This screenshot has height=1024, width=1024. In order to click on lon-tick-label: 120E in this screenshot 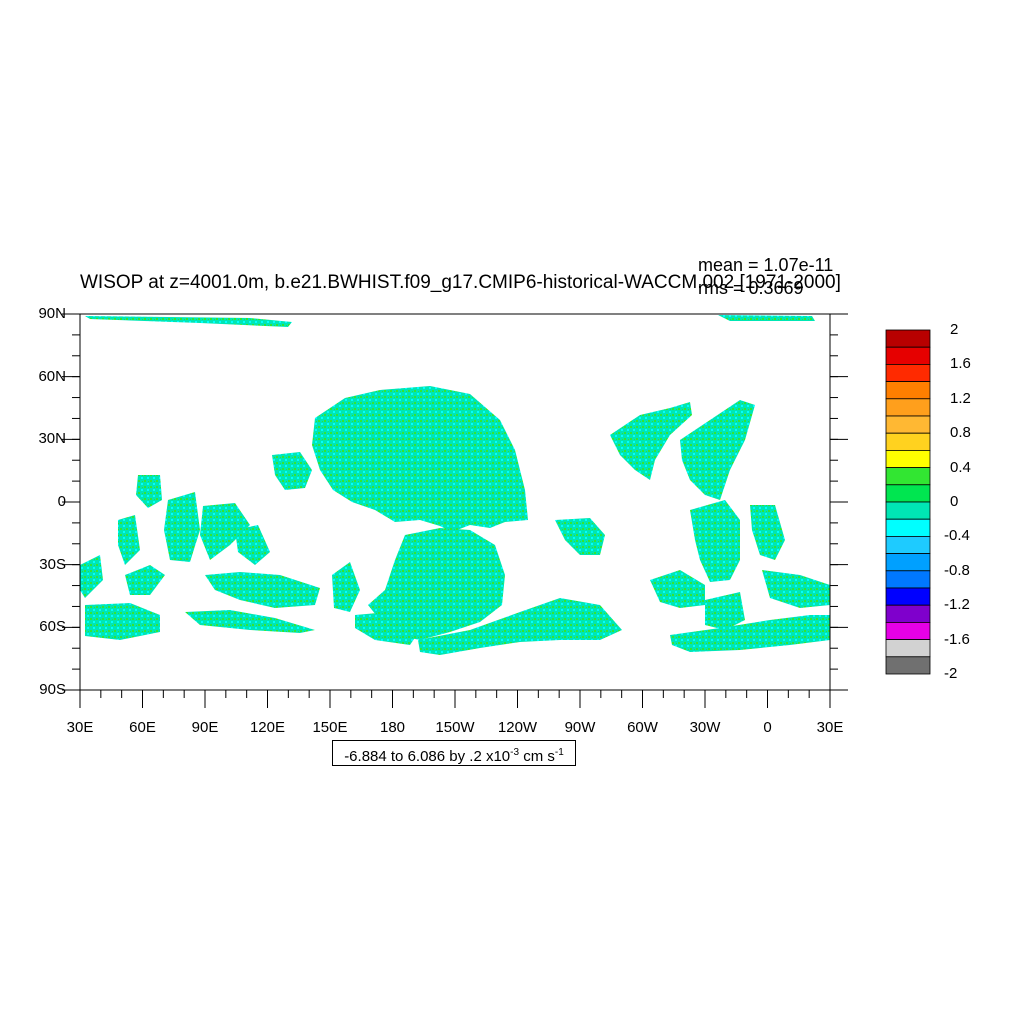, I will do `click(267, 727)`.